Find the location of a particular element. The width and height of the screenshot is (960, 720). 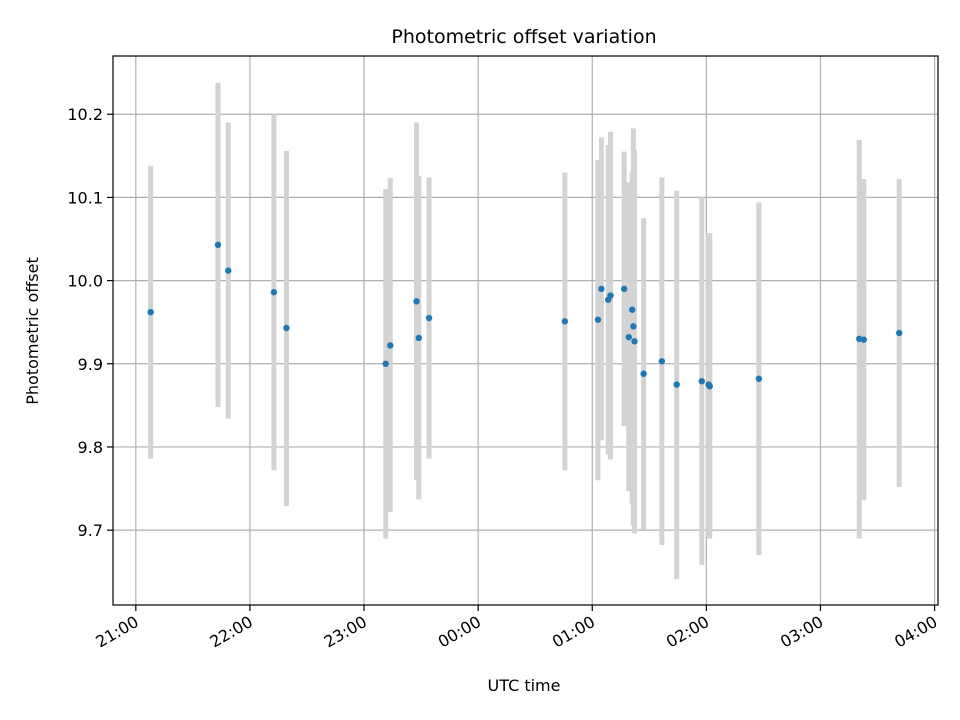

y-tick-label: 9.8 is located at coordinates (90, 447).